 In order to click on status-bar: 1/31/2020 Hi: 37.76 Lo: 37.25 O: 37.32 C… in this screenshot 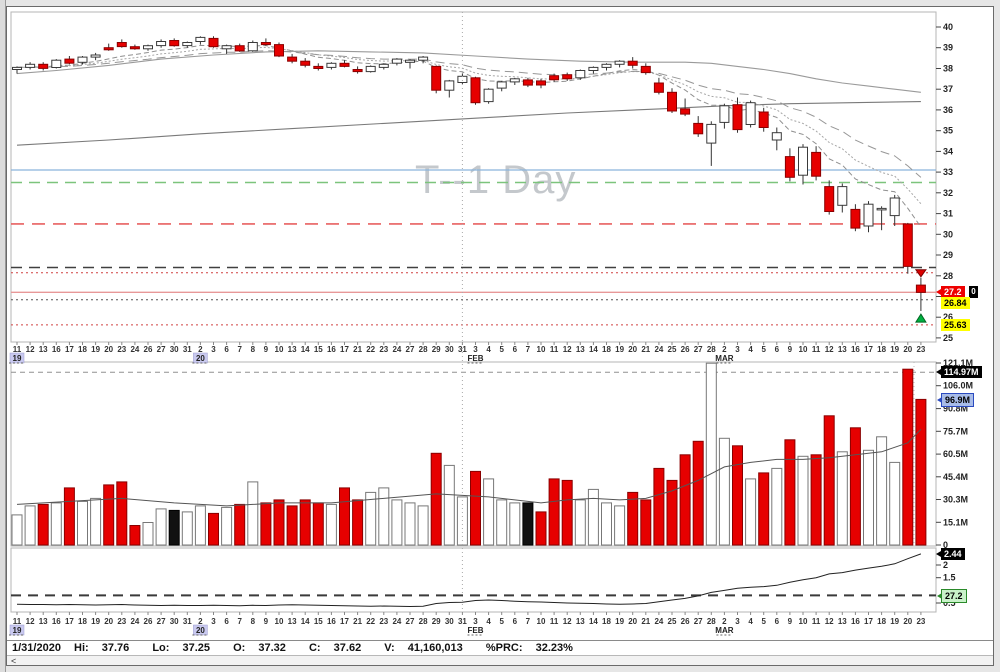, I will do `click(500, 647)`.